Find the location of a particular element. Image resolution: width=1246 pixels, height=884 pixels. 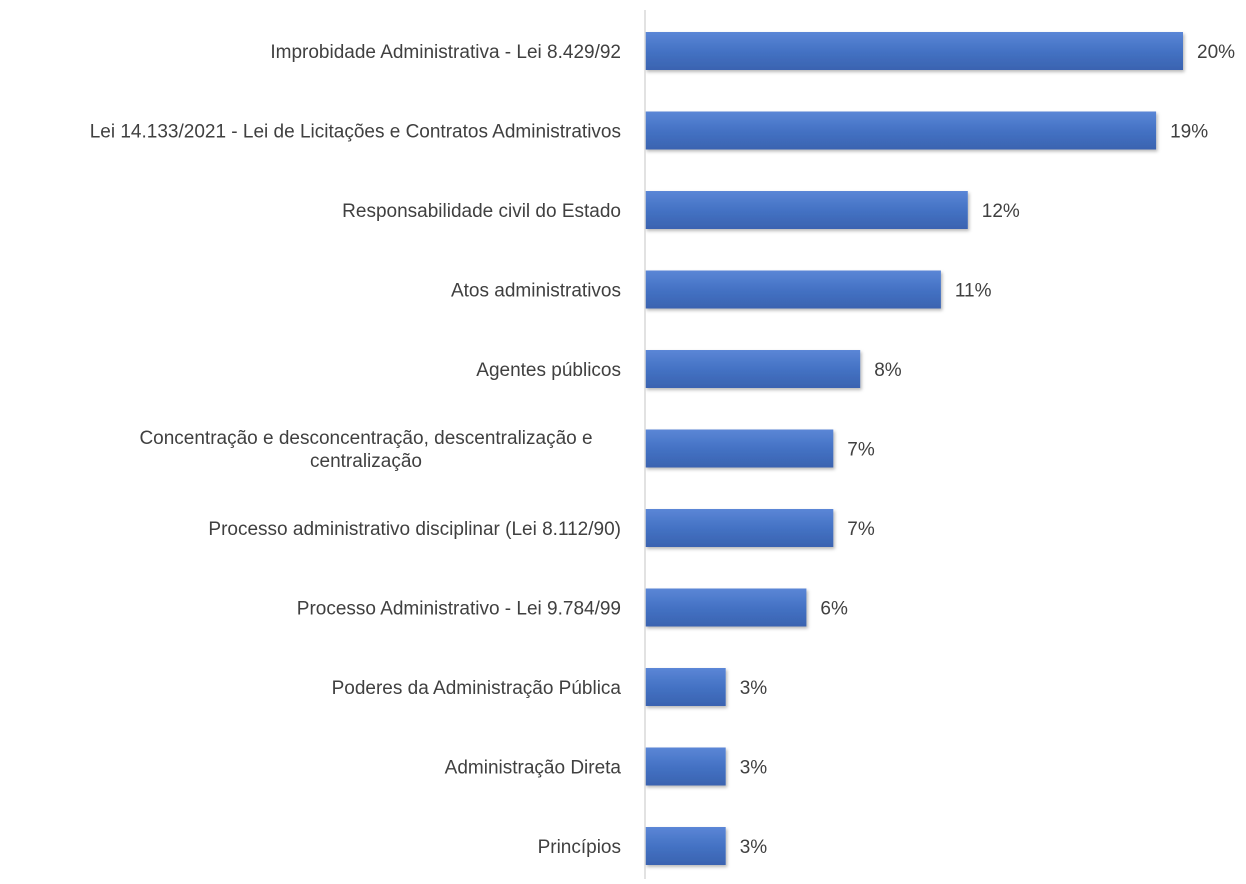

category-label: Agentes públicos is located at coordinates (548, 370).